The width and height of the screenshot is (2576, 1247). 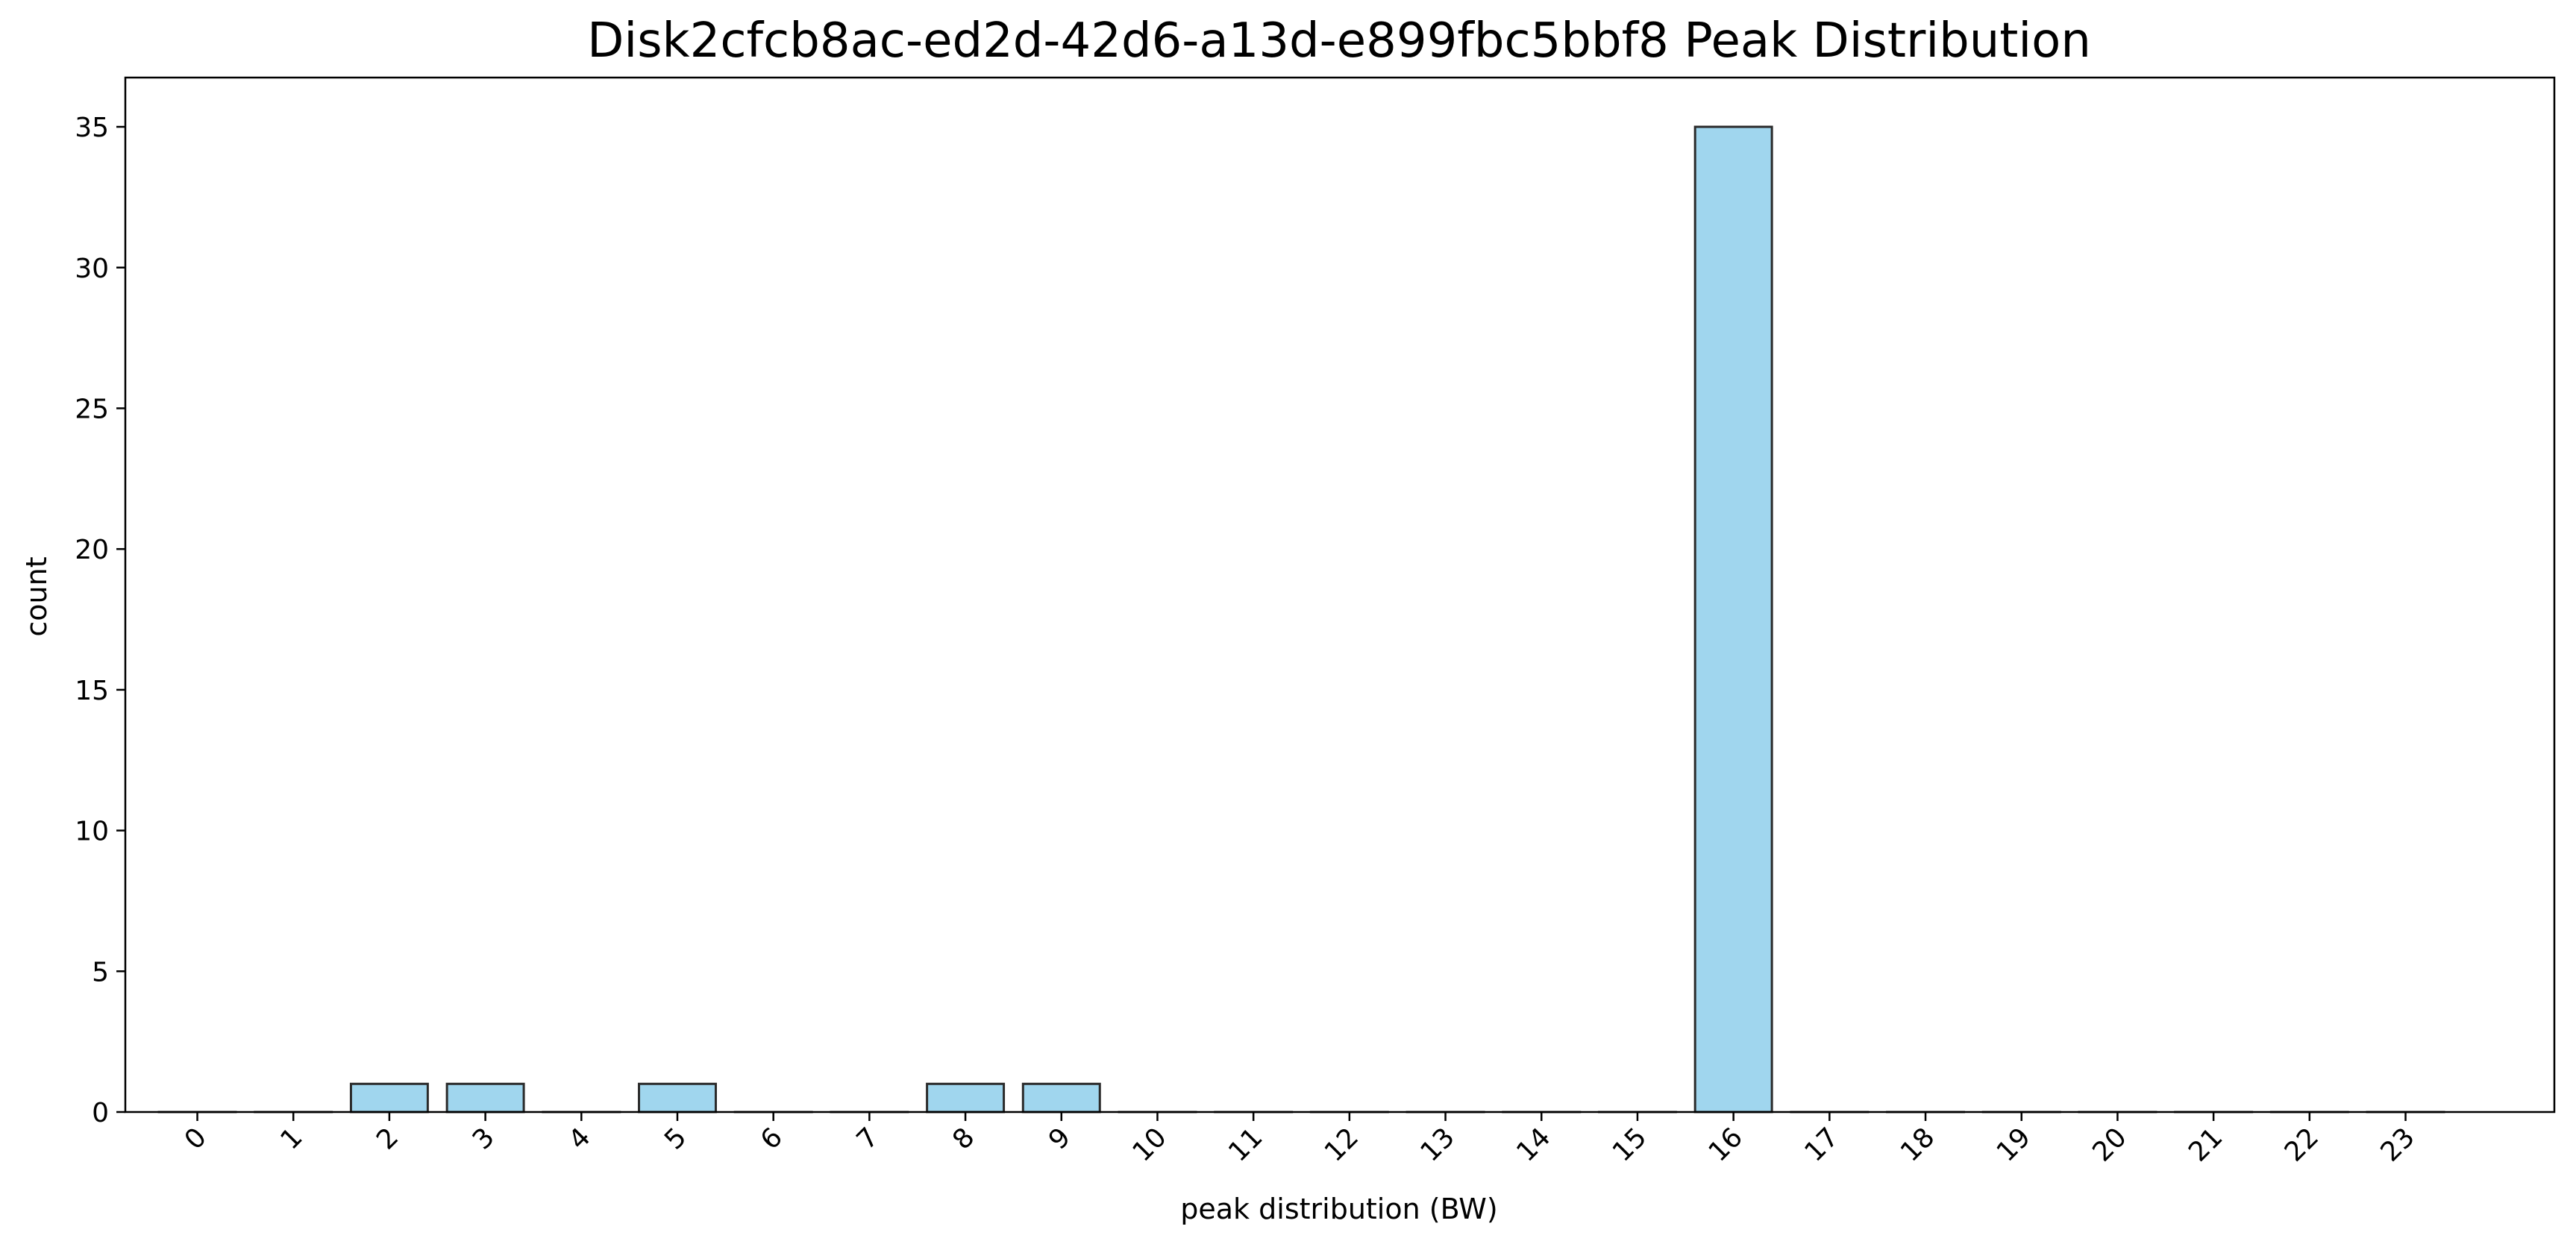 I want to click on x-tick-label-20: 20, so click(x=2109, y=1144).